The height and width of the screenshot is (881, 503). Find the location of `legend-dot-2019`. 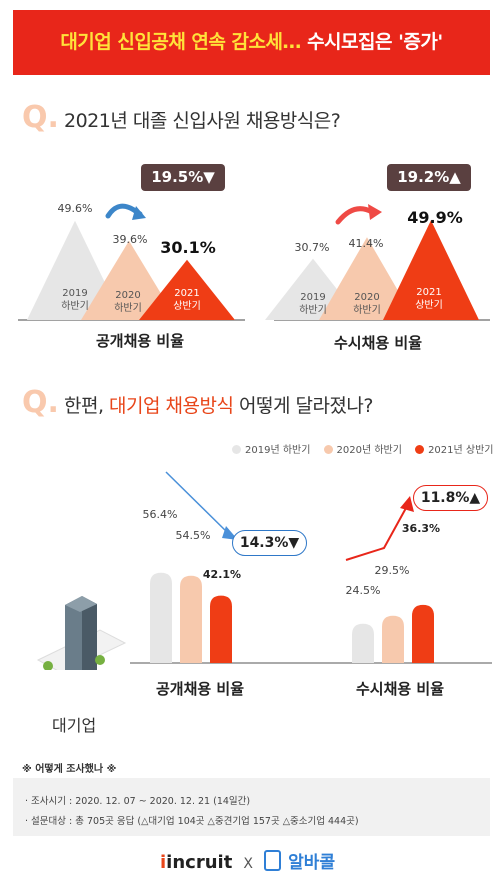

legend-dot-2019 is located at coordinates (236, 449).